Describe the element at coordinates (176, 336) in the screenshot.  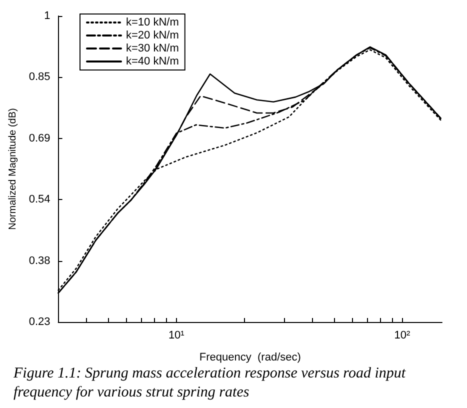
I see `x-tick-label: 10¹` at that location.